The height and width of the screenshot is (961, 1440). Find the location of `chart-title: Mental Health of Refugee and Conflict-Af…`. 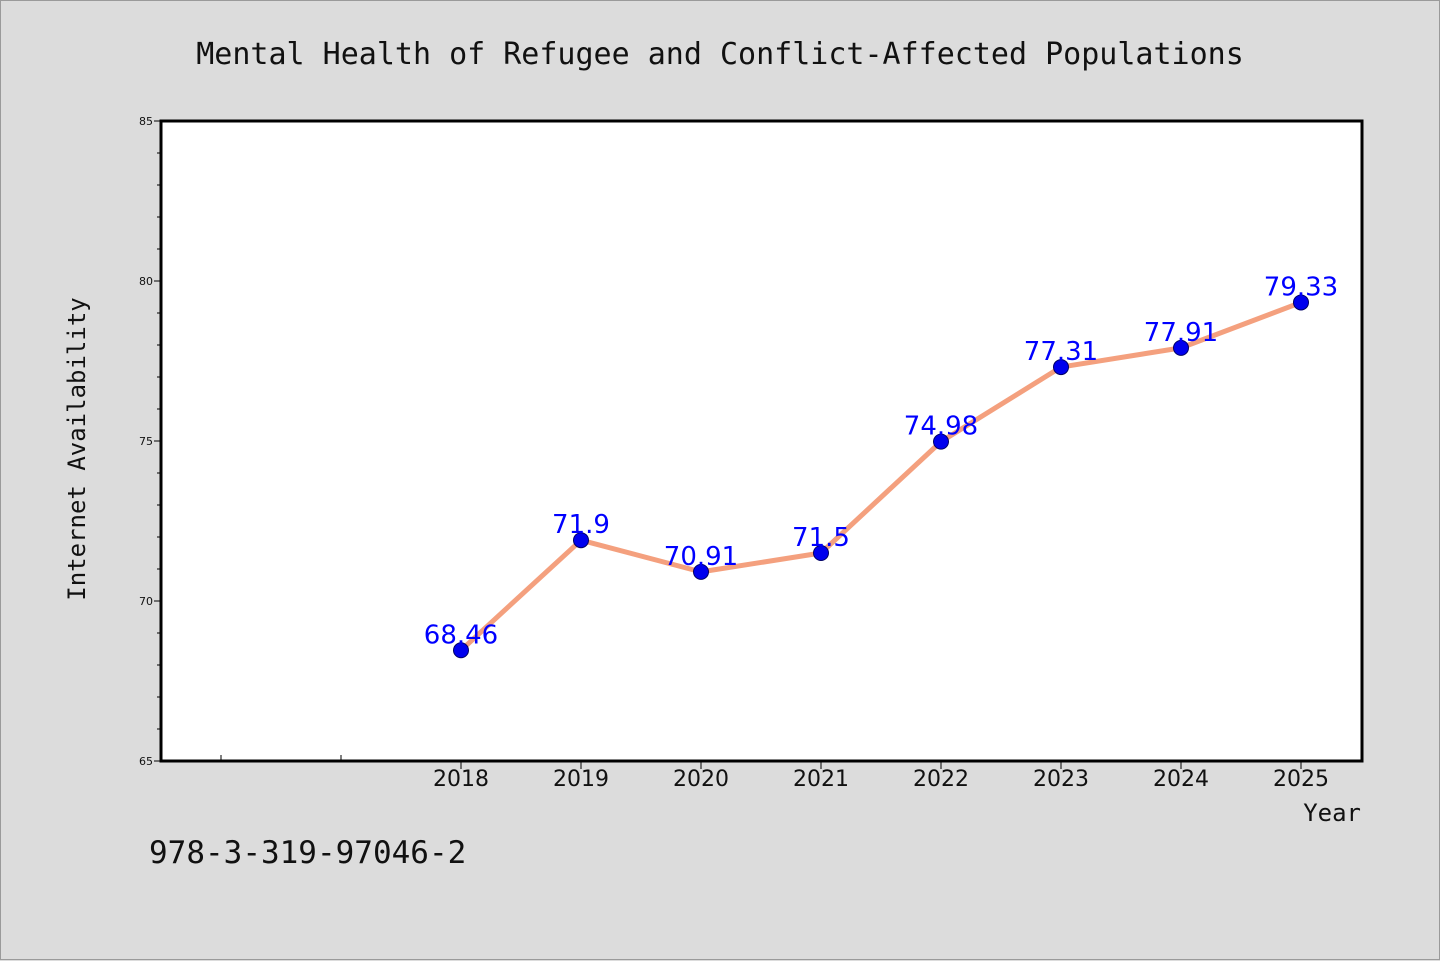

chart-title: Mental Health of Refugee and Conflict-Af… is located at coordinates (720, 54).